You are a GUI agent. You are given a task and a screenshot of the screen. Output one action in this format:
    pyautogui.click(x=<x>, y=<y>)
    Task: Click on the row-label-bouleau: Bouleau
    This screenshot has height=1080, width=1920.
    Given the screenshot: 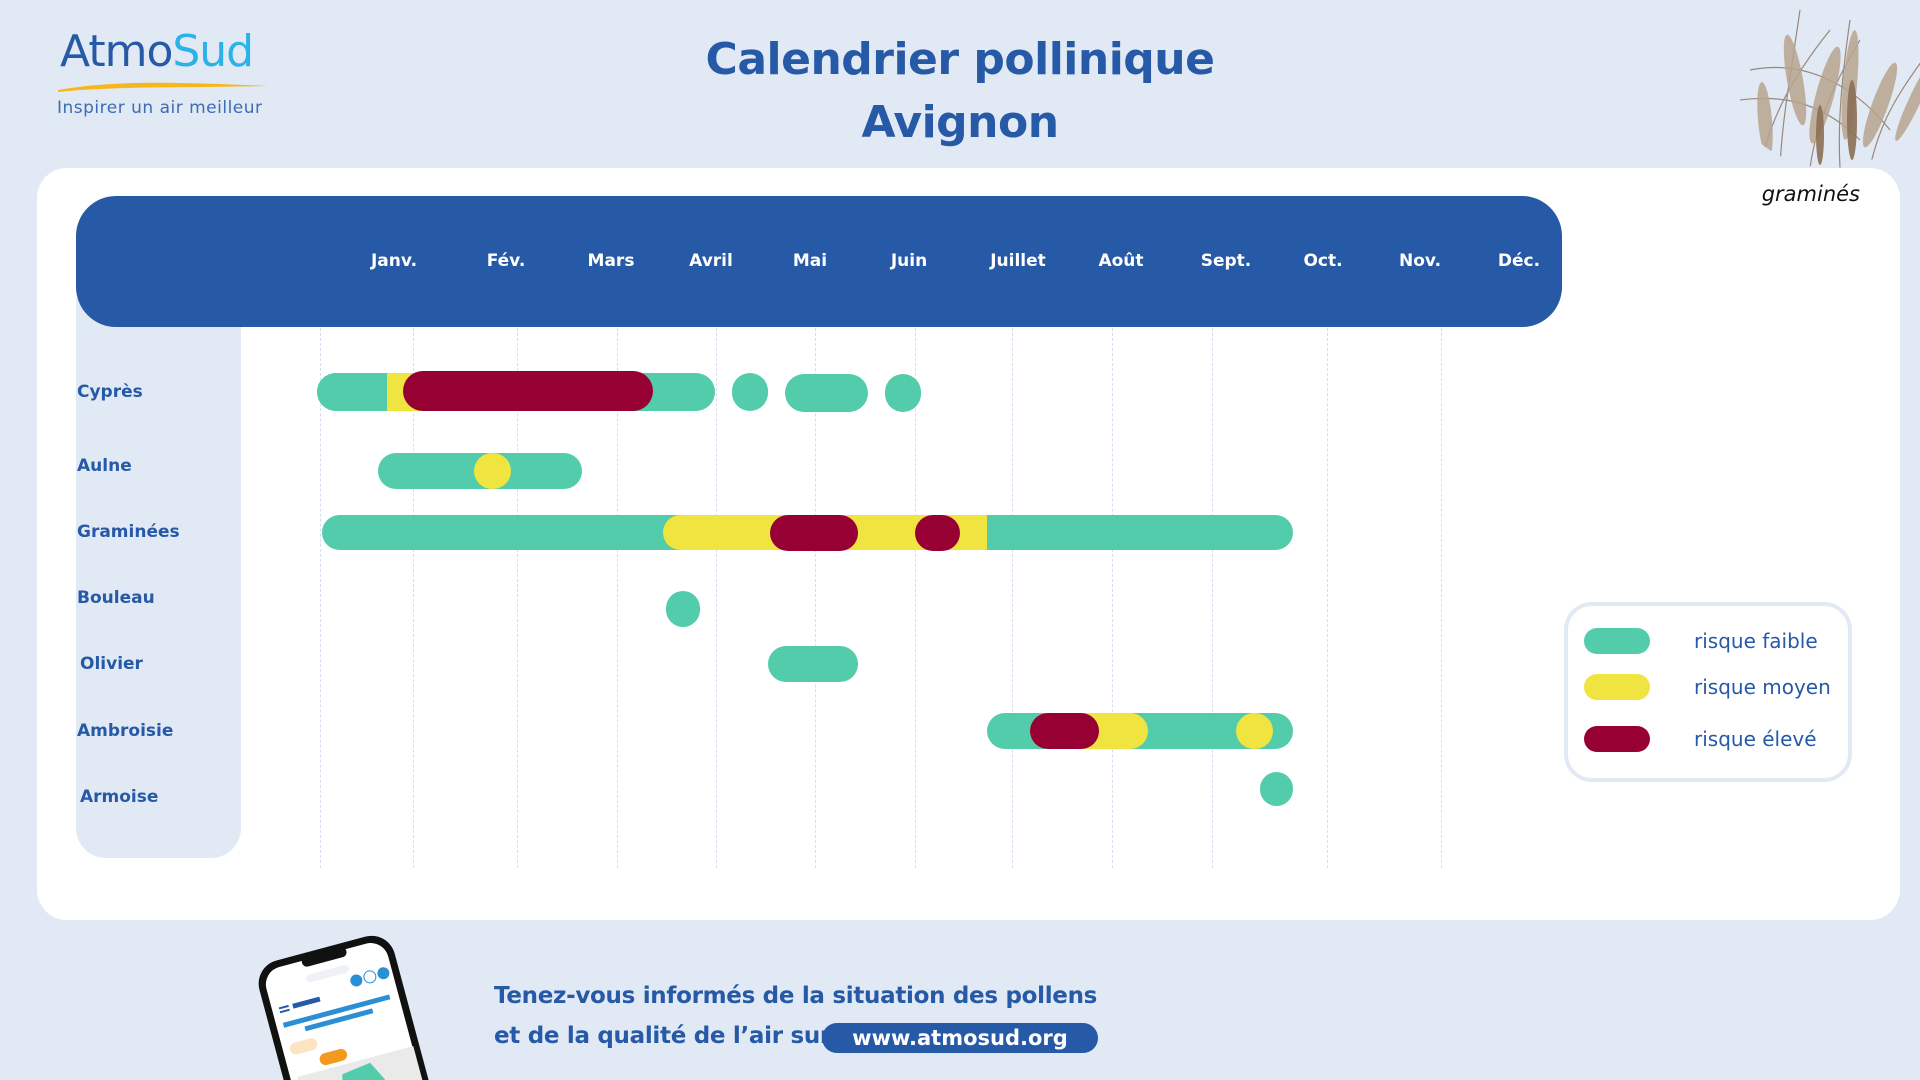 What is the action you would take?
    pyautogui.click(x=116, y=598)
    